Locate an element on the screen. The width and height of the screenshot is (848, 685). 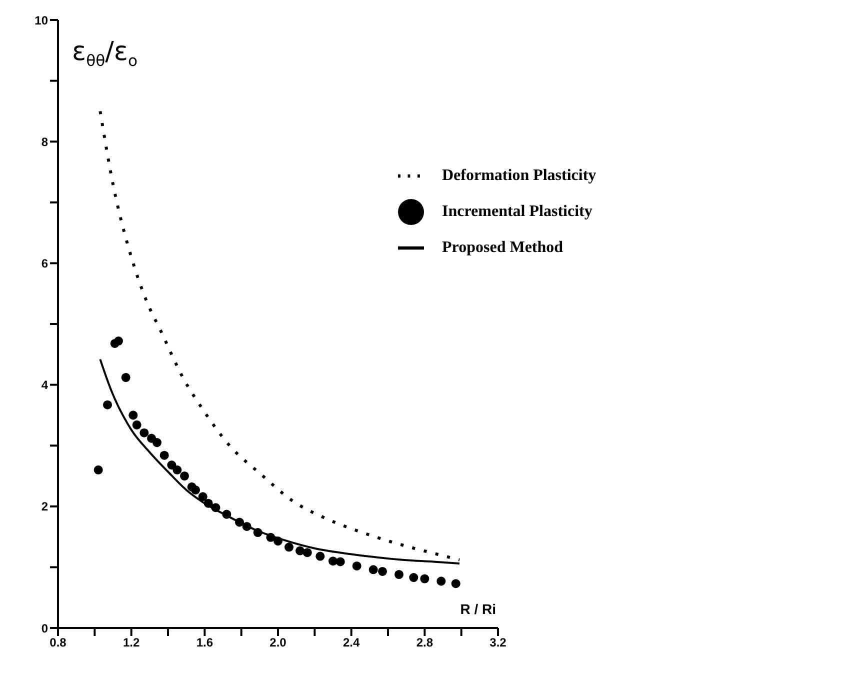
x-tick-label: 2.8 is located at coordinates (425, 643).